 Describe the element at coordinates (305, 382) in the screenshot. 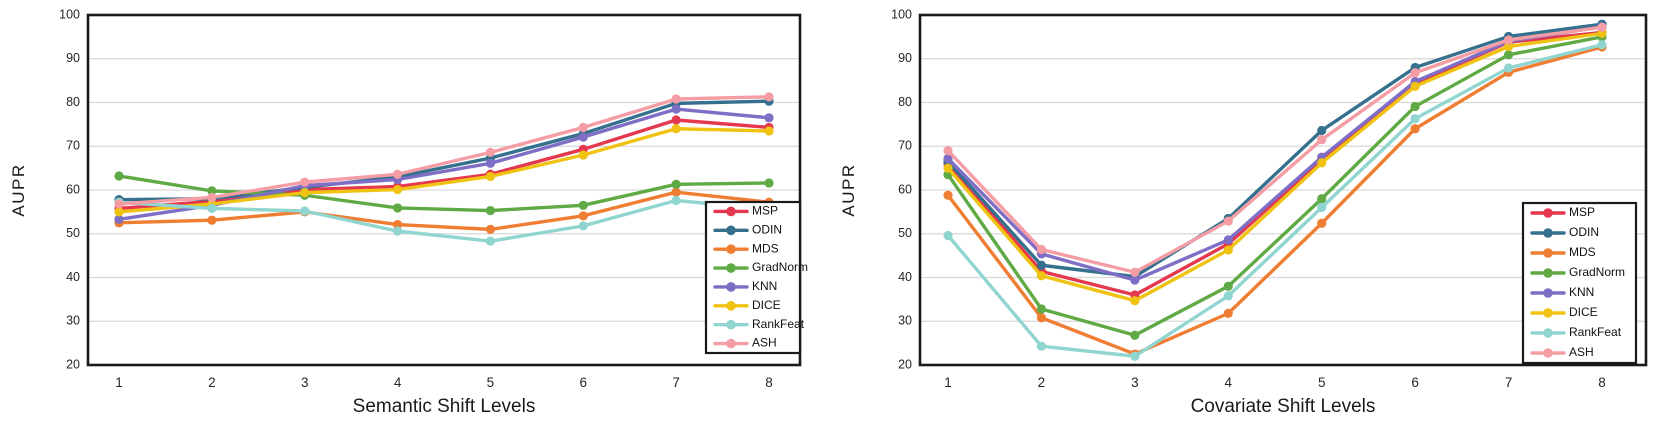

I see `x-tick-label: 3` at that location.